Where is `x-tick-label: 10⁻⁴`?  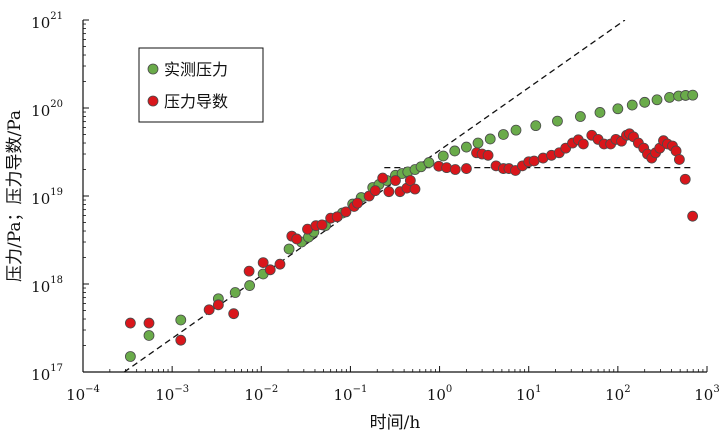 x-tick-label: 10⁻⁴ is located at coordinates (83, 394).